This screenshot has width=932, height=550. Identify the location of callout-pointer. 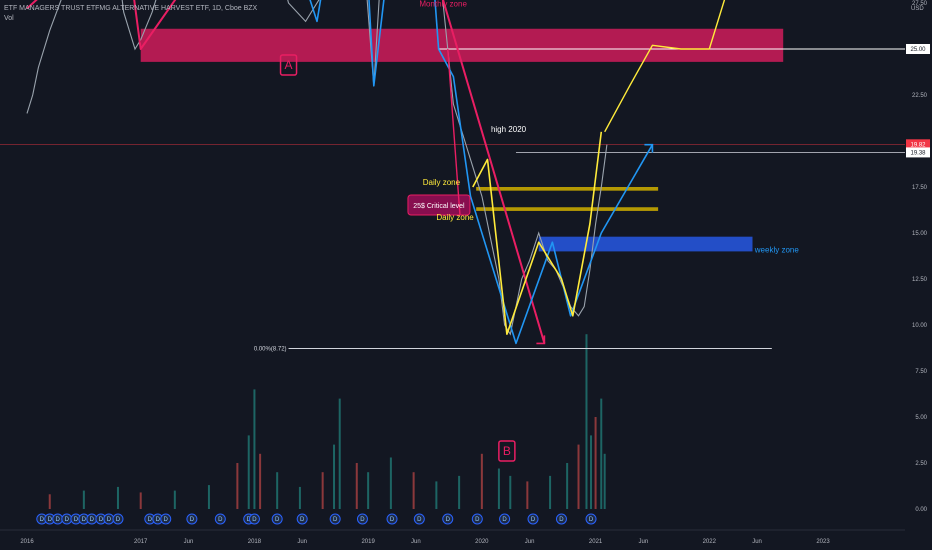
(454, 132).